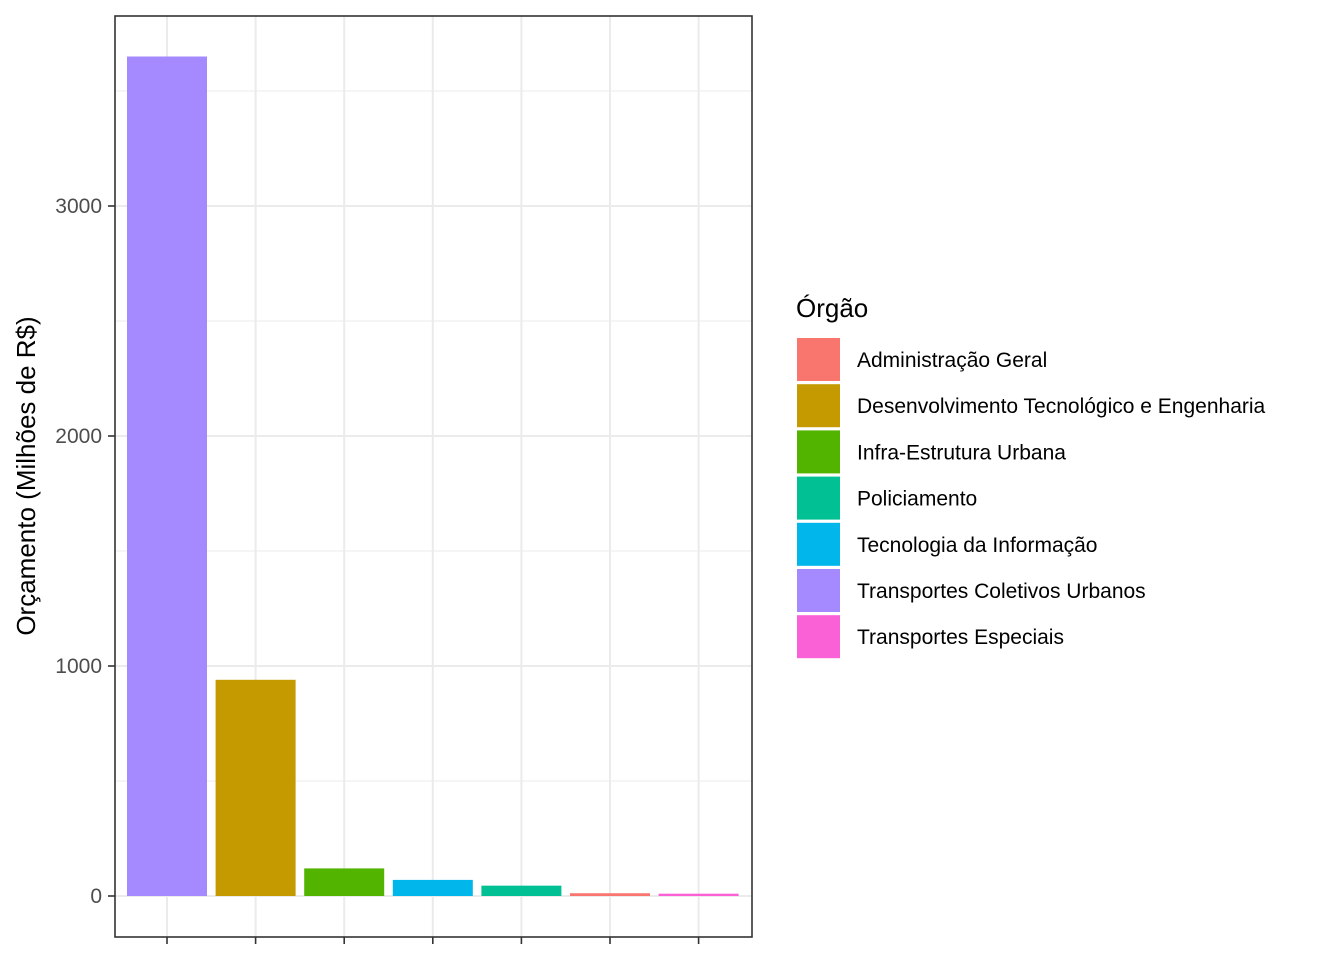 The image size is (1344, 960). Describe the element at coordinates (1001, 591) in the screenshot. I see `legend-label: Transportes Coletivos Urbanos` at that location.